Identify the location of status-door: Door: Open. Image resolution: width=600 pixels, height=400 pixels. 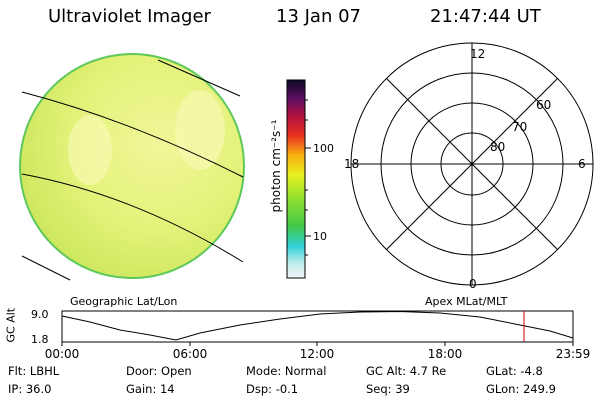
(159, 371).